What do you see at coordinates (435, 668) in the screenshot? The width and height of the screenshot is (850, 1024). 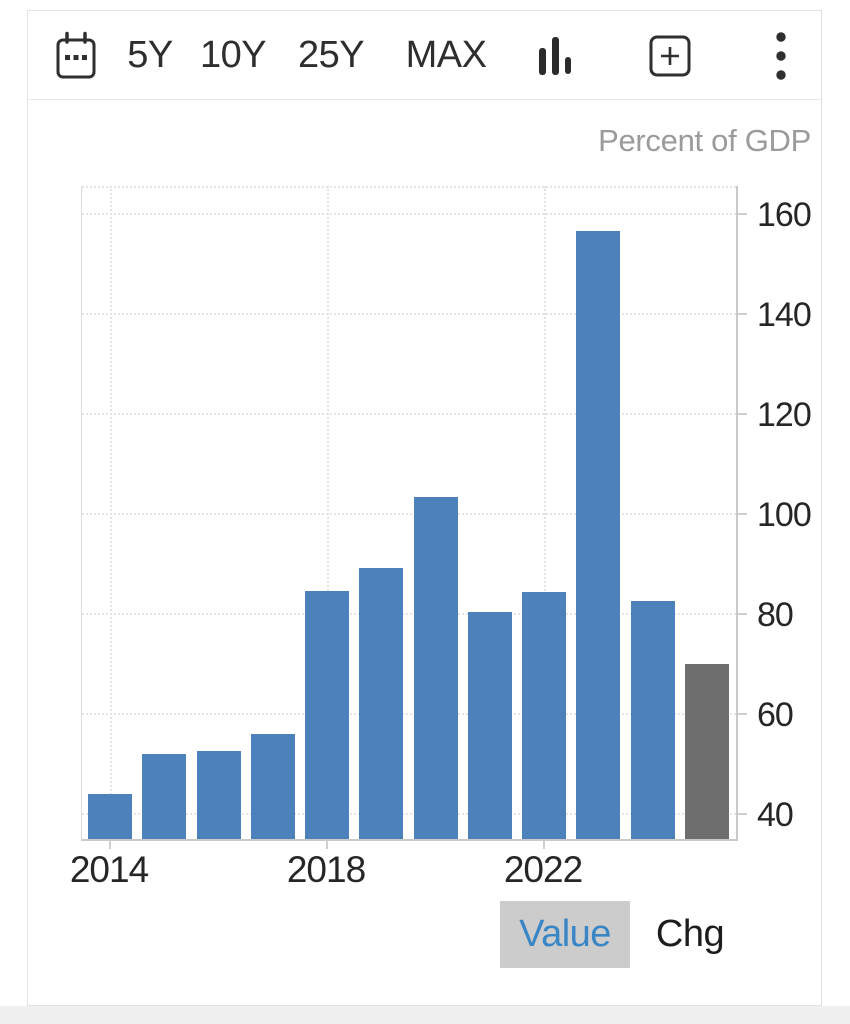 I see `bar-2020` at bounding box center [435, 668].